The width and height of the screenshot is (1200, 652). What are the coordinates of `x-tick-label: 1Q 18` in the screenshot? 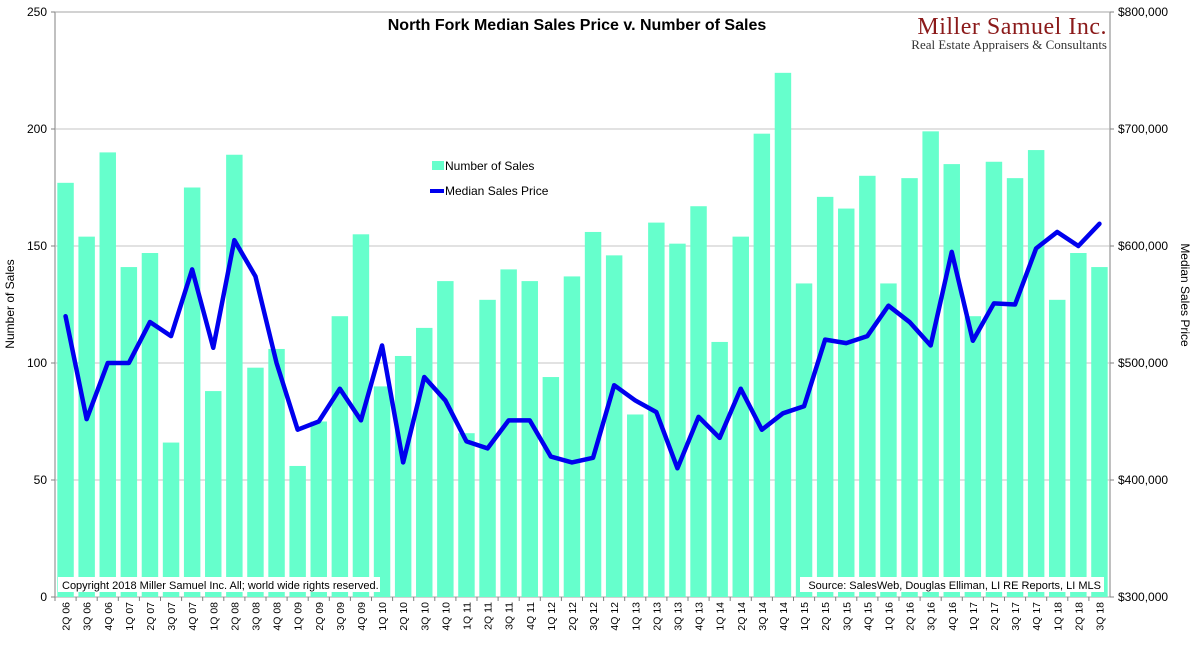 It's located at (1058, 616).